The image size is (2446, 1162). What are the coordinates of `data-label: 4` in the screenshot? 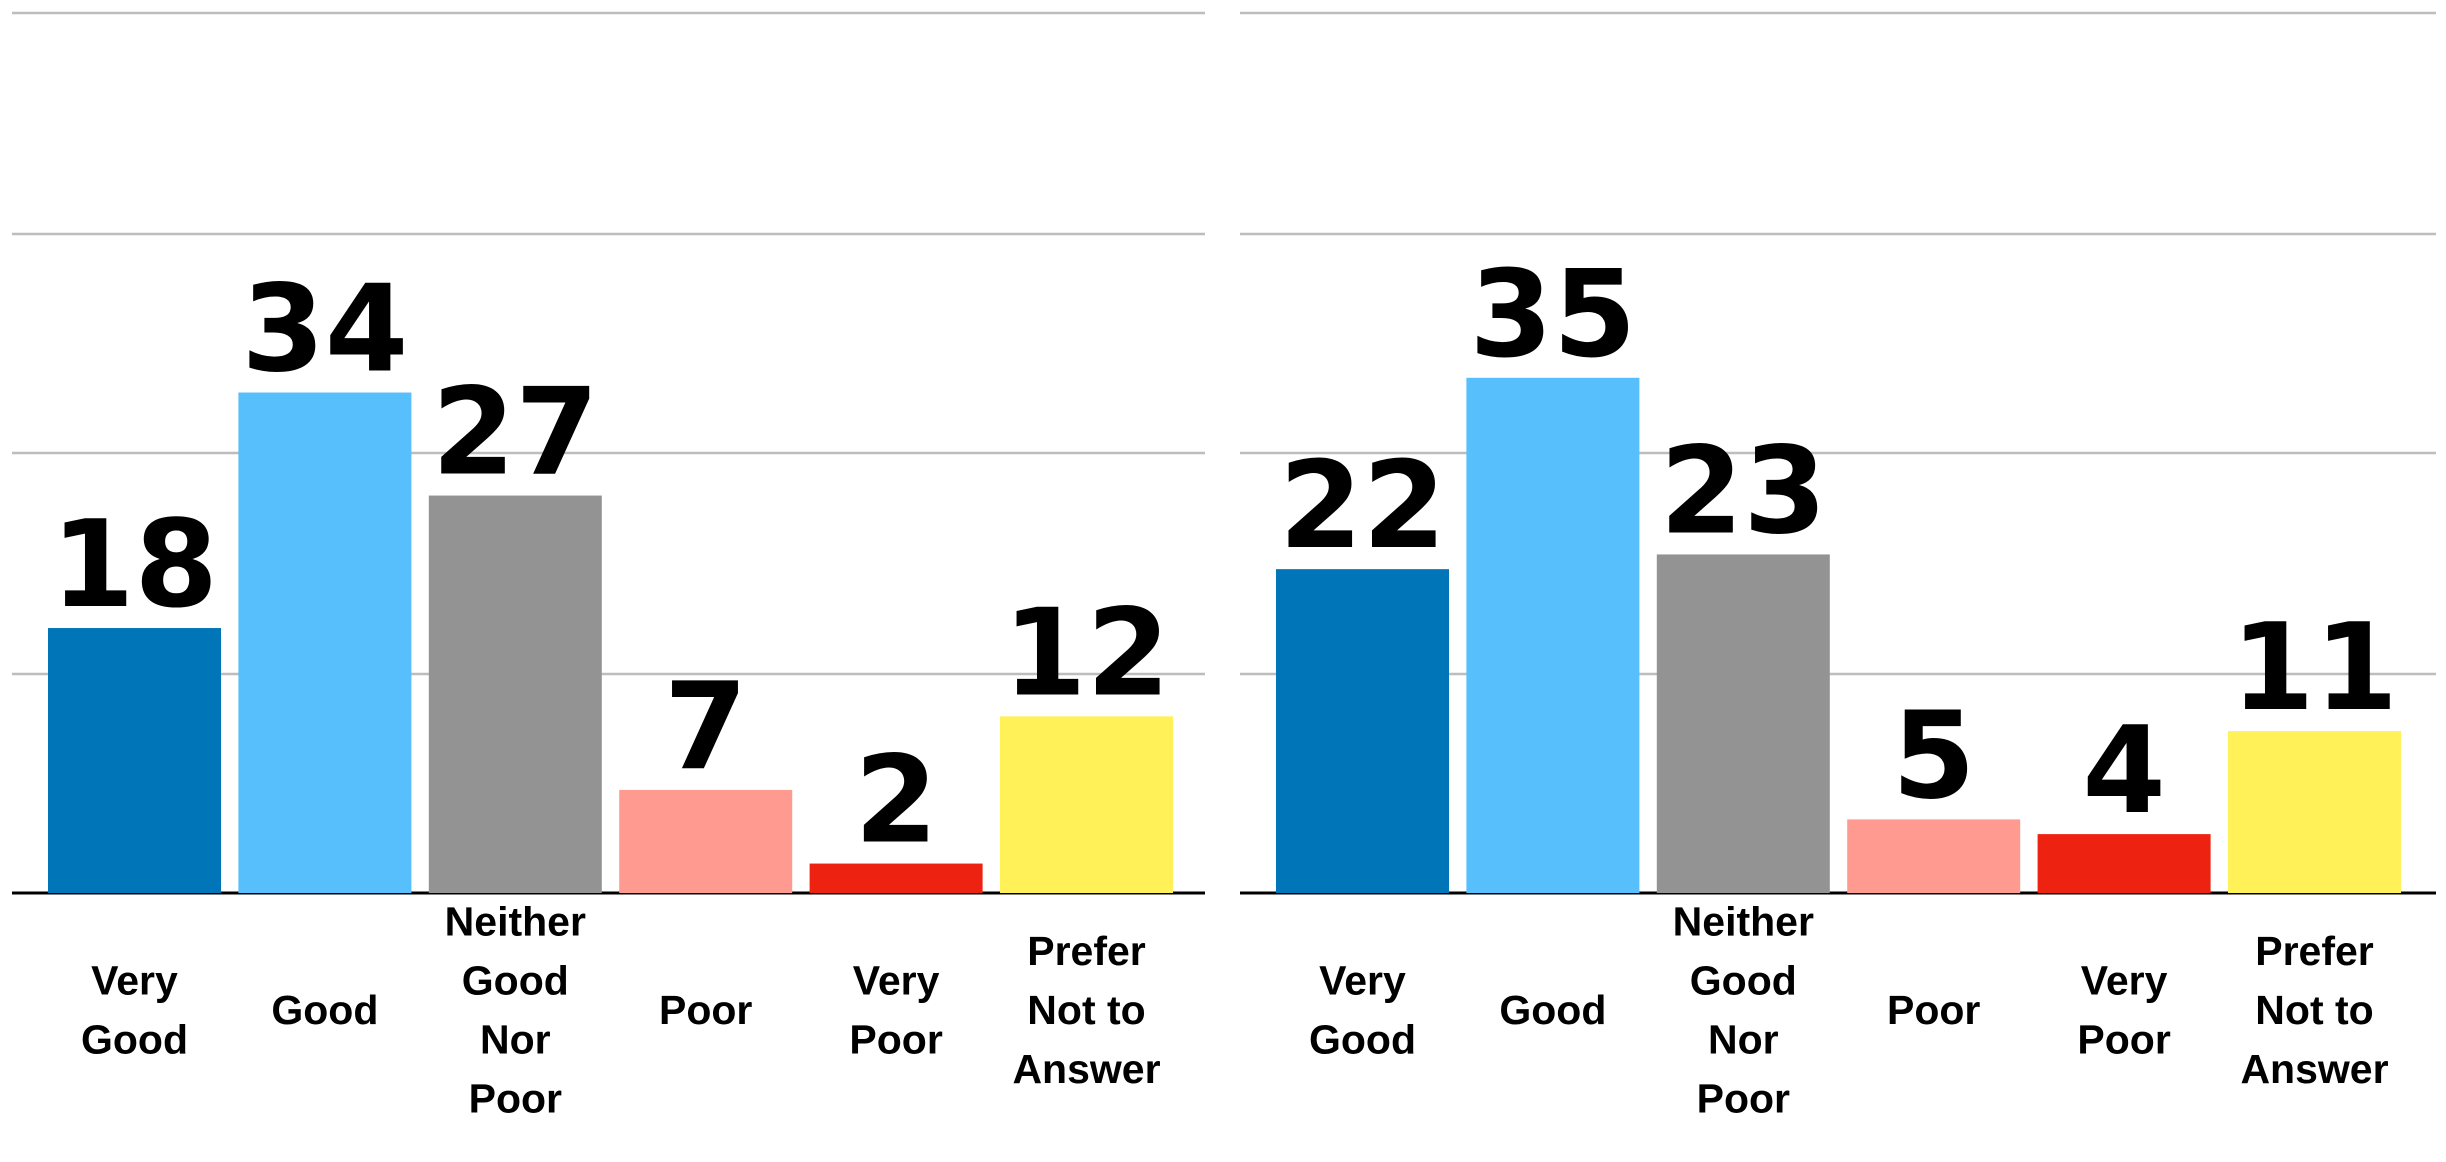 It's located at (2124, 771).